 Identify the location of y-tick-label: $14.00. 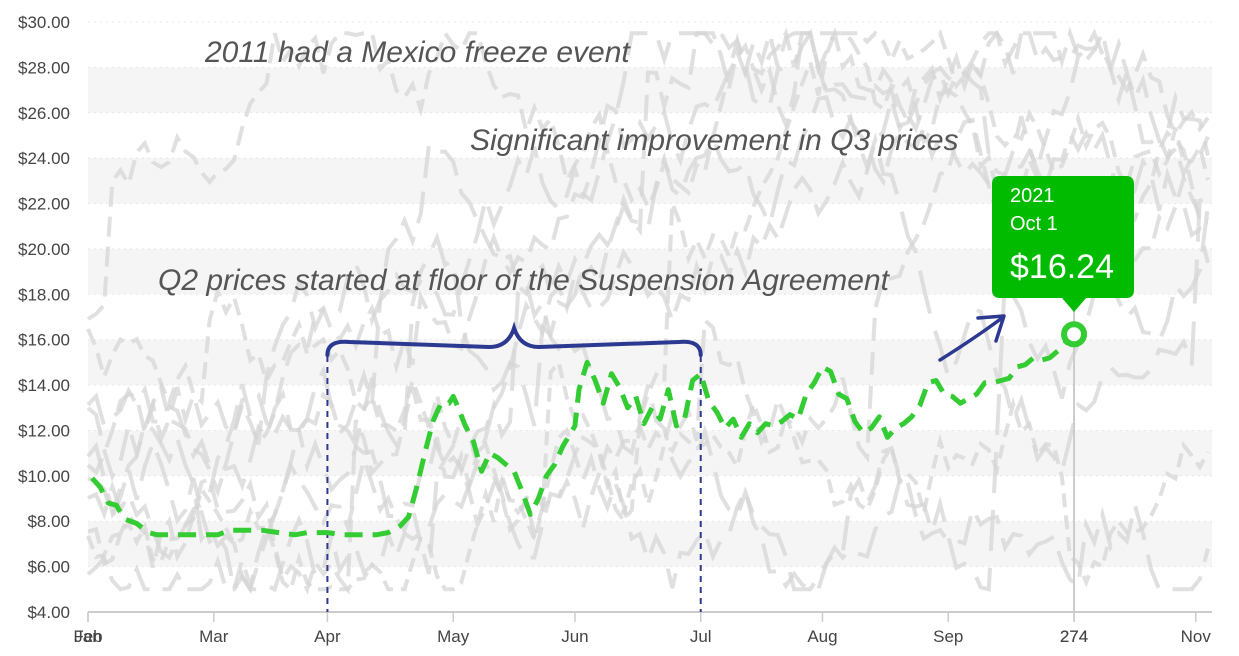
(44, 385).